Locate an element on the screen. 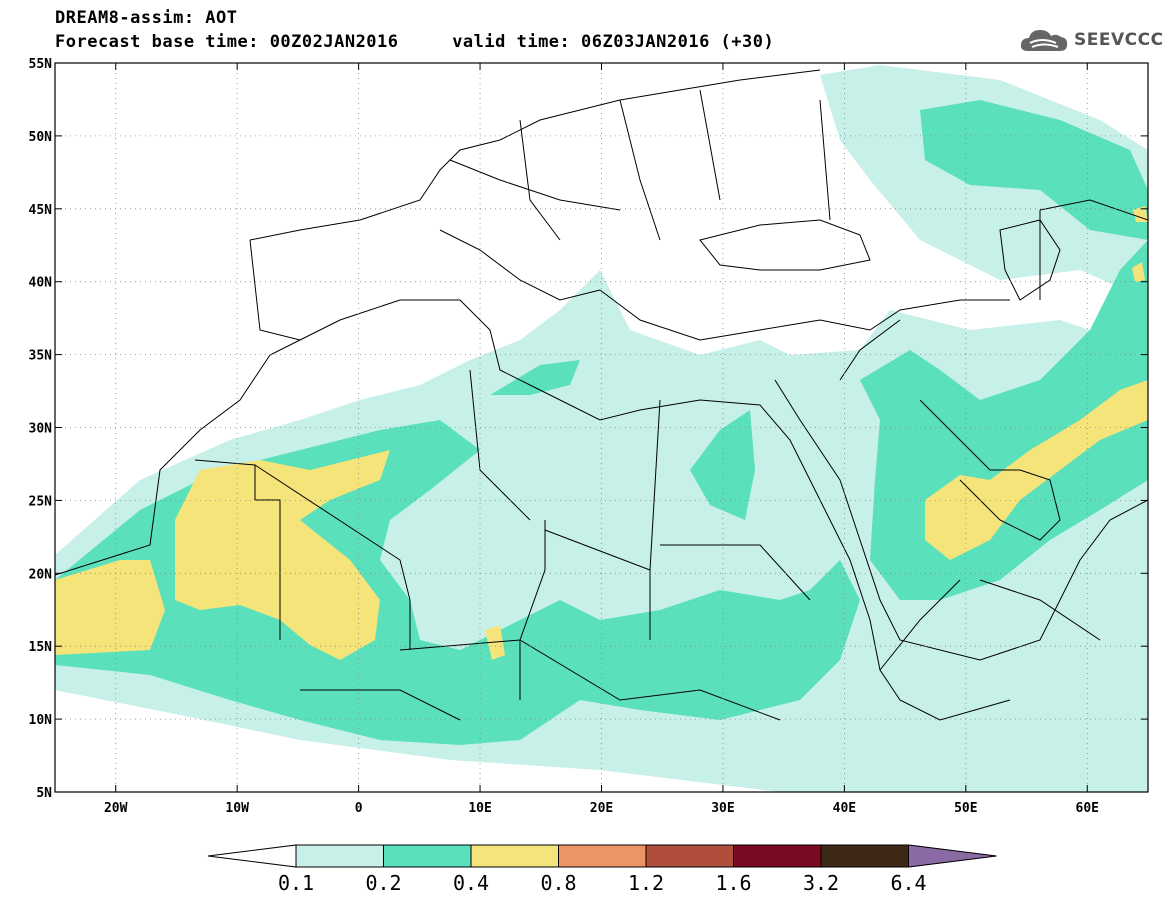 Image resolution: width=1165 pixels, height=905 pixels. lat-label: 30N is located at coordinates (41, 429).